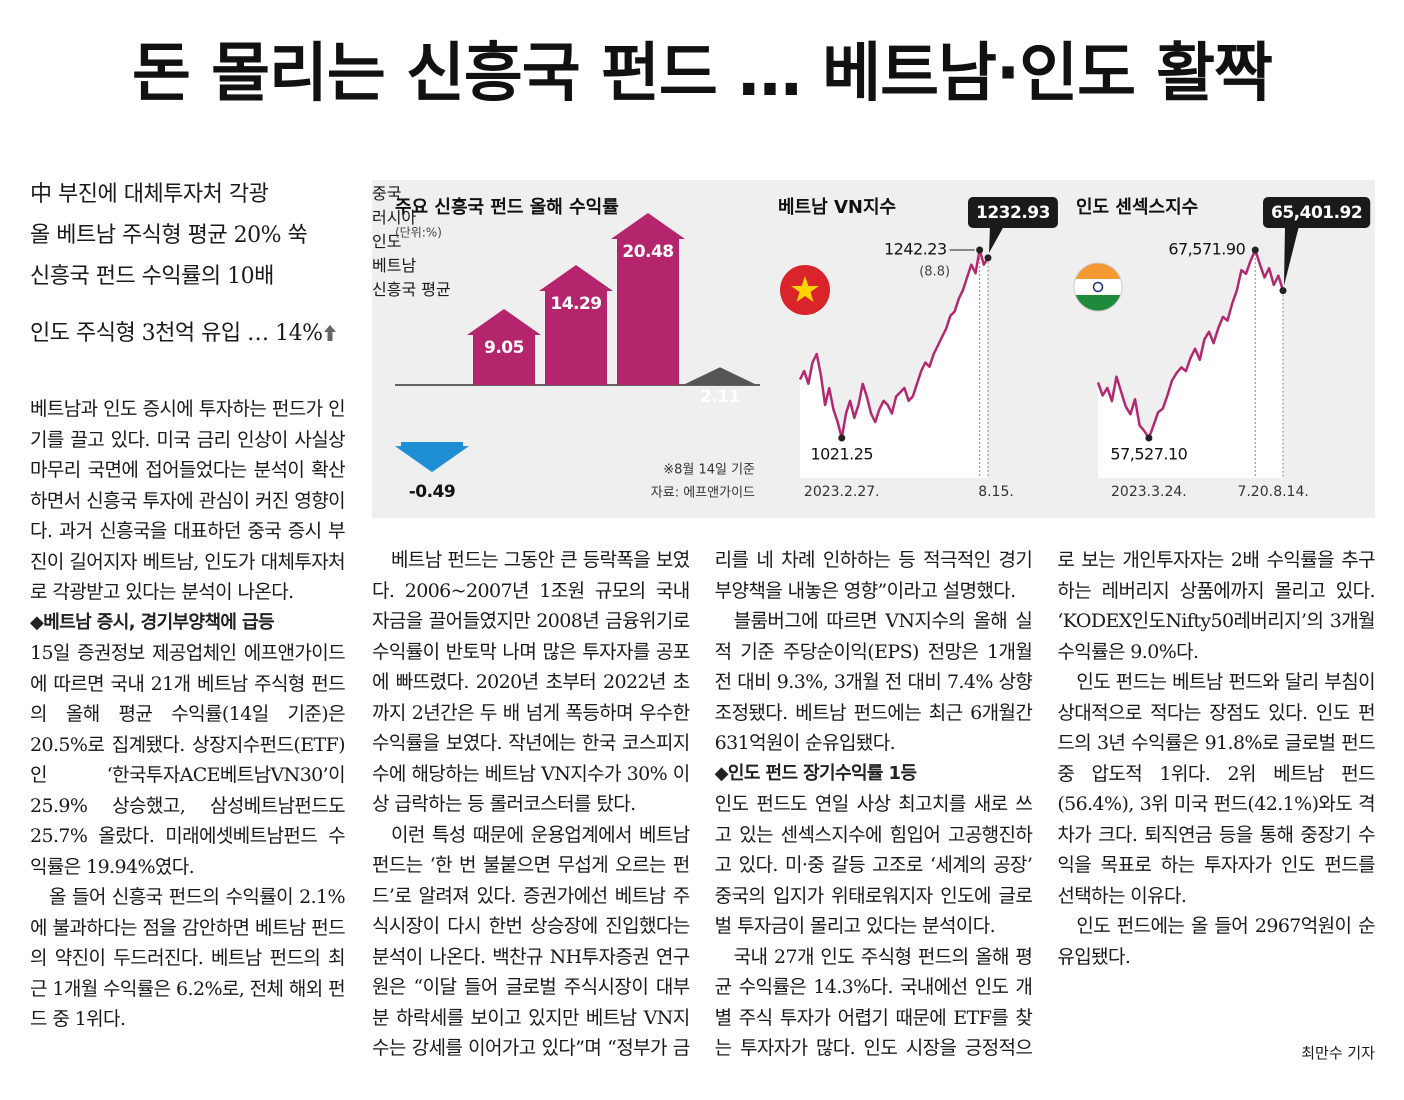 This screenshot has width=1404, height=1100. I want to click on x-label: 8.15., so click(996, 492).